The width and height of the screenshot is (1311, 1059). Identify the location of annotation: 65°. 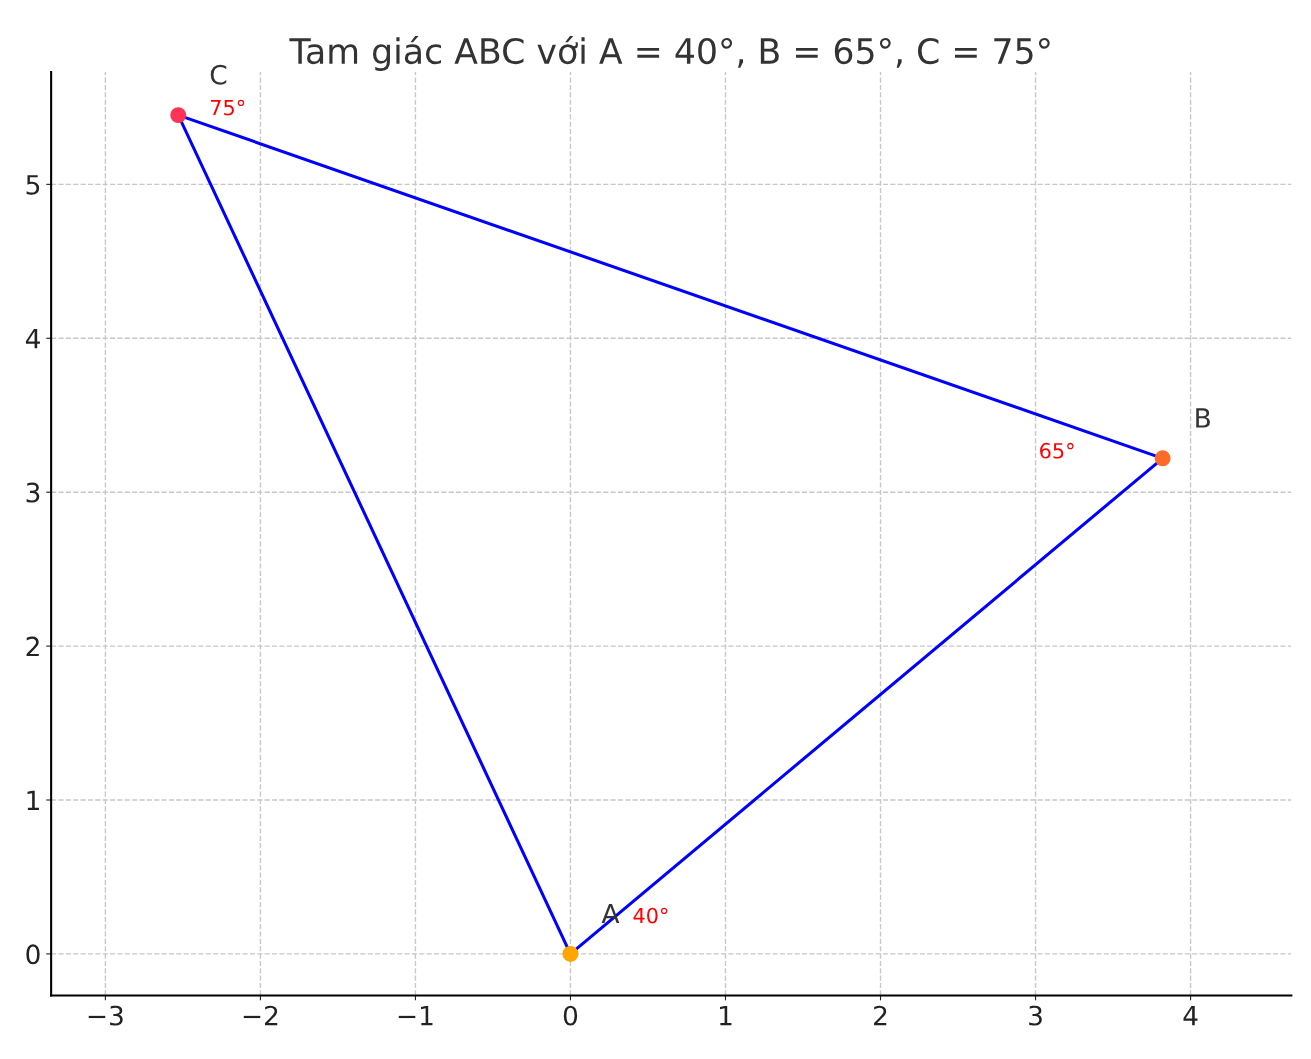
(1057, 450).